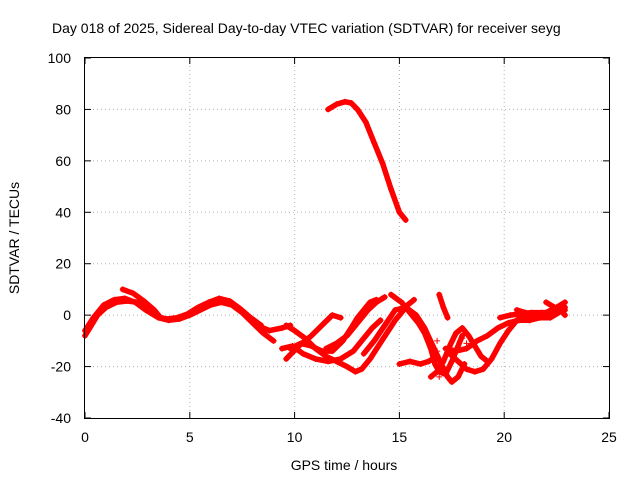  I want to click on y-tick-label: -20, so click(61, 367).